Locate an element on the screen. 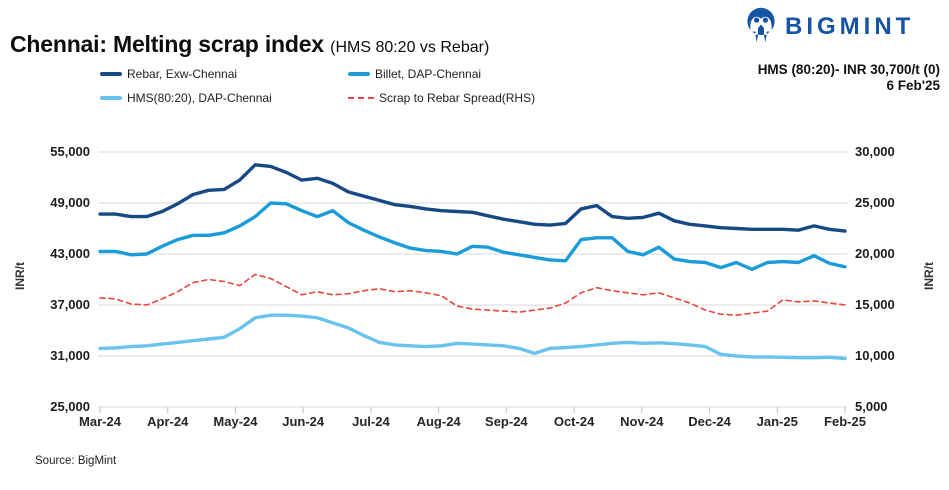  price-date: 6 Feb'25 is located at coordinates (913, 85).